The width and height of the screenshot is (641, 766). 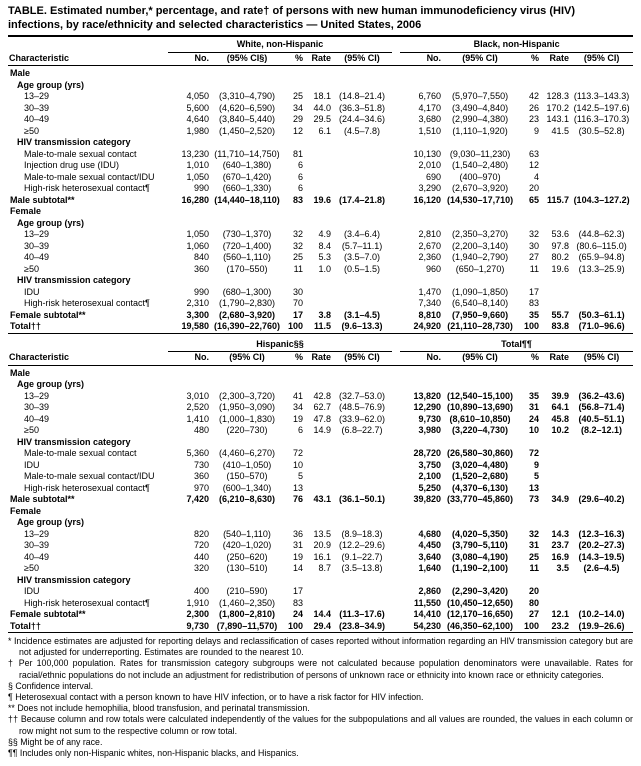 What do you see at coordinates (427, 407) in the screenshot?
I see `no-cell: 12,290` at bounding box center [427, 407].